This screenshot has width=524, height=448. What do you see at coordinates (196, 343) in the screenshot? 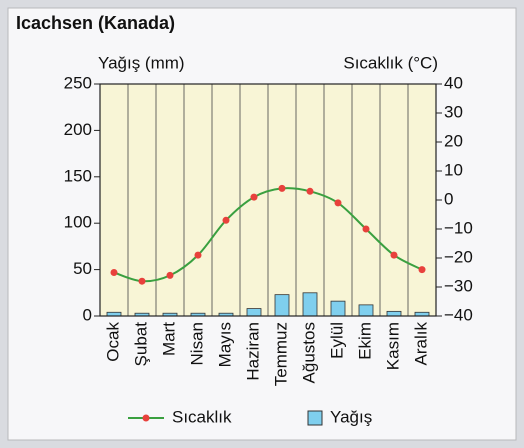
I see `x-tick-label: Nisan` at bounding box center [196, 343].